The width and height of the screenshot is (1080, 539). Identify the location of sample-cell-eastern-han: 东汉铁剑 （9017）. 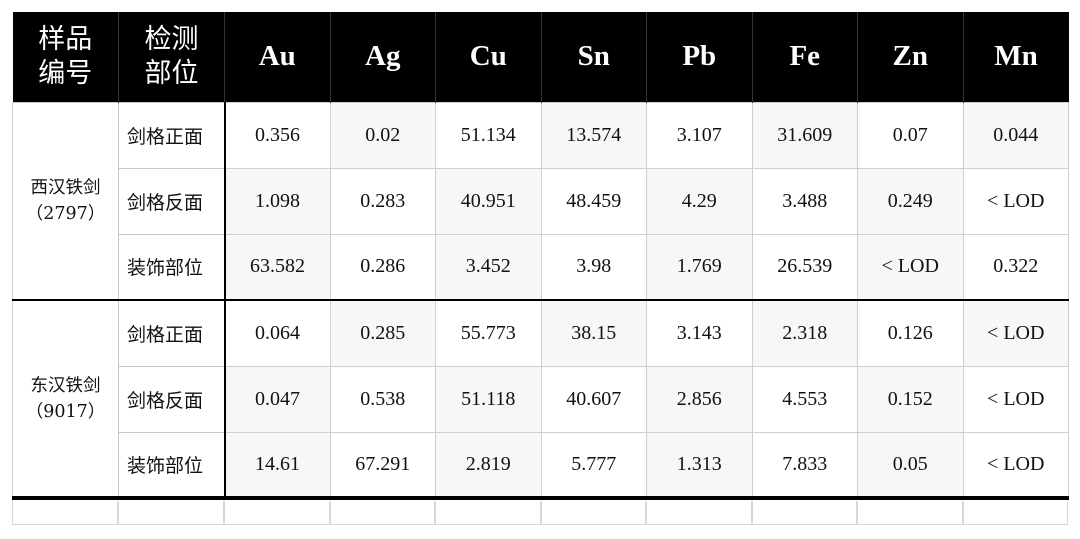
(65, 399).